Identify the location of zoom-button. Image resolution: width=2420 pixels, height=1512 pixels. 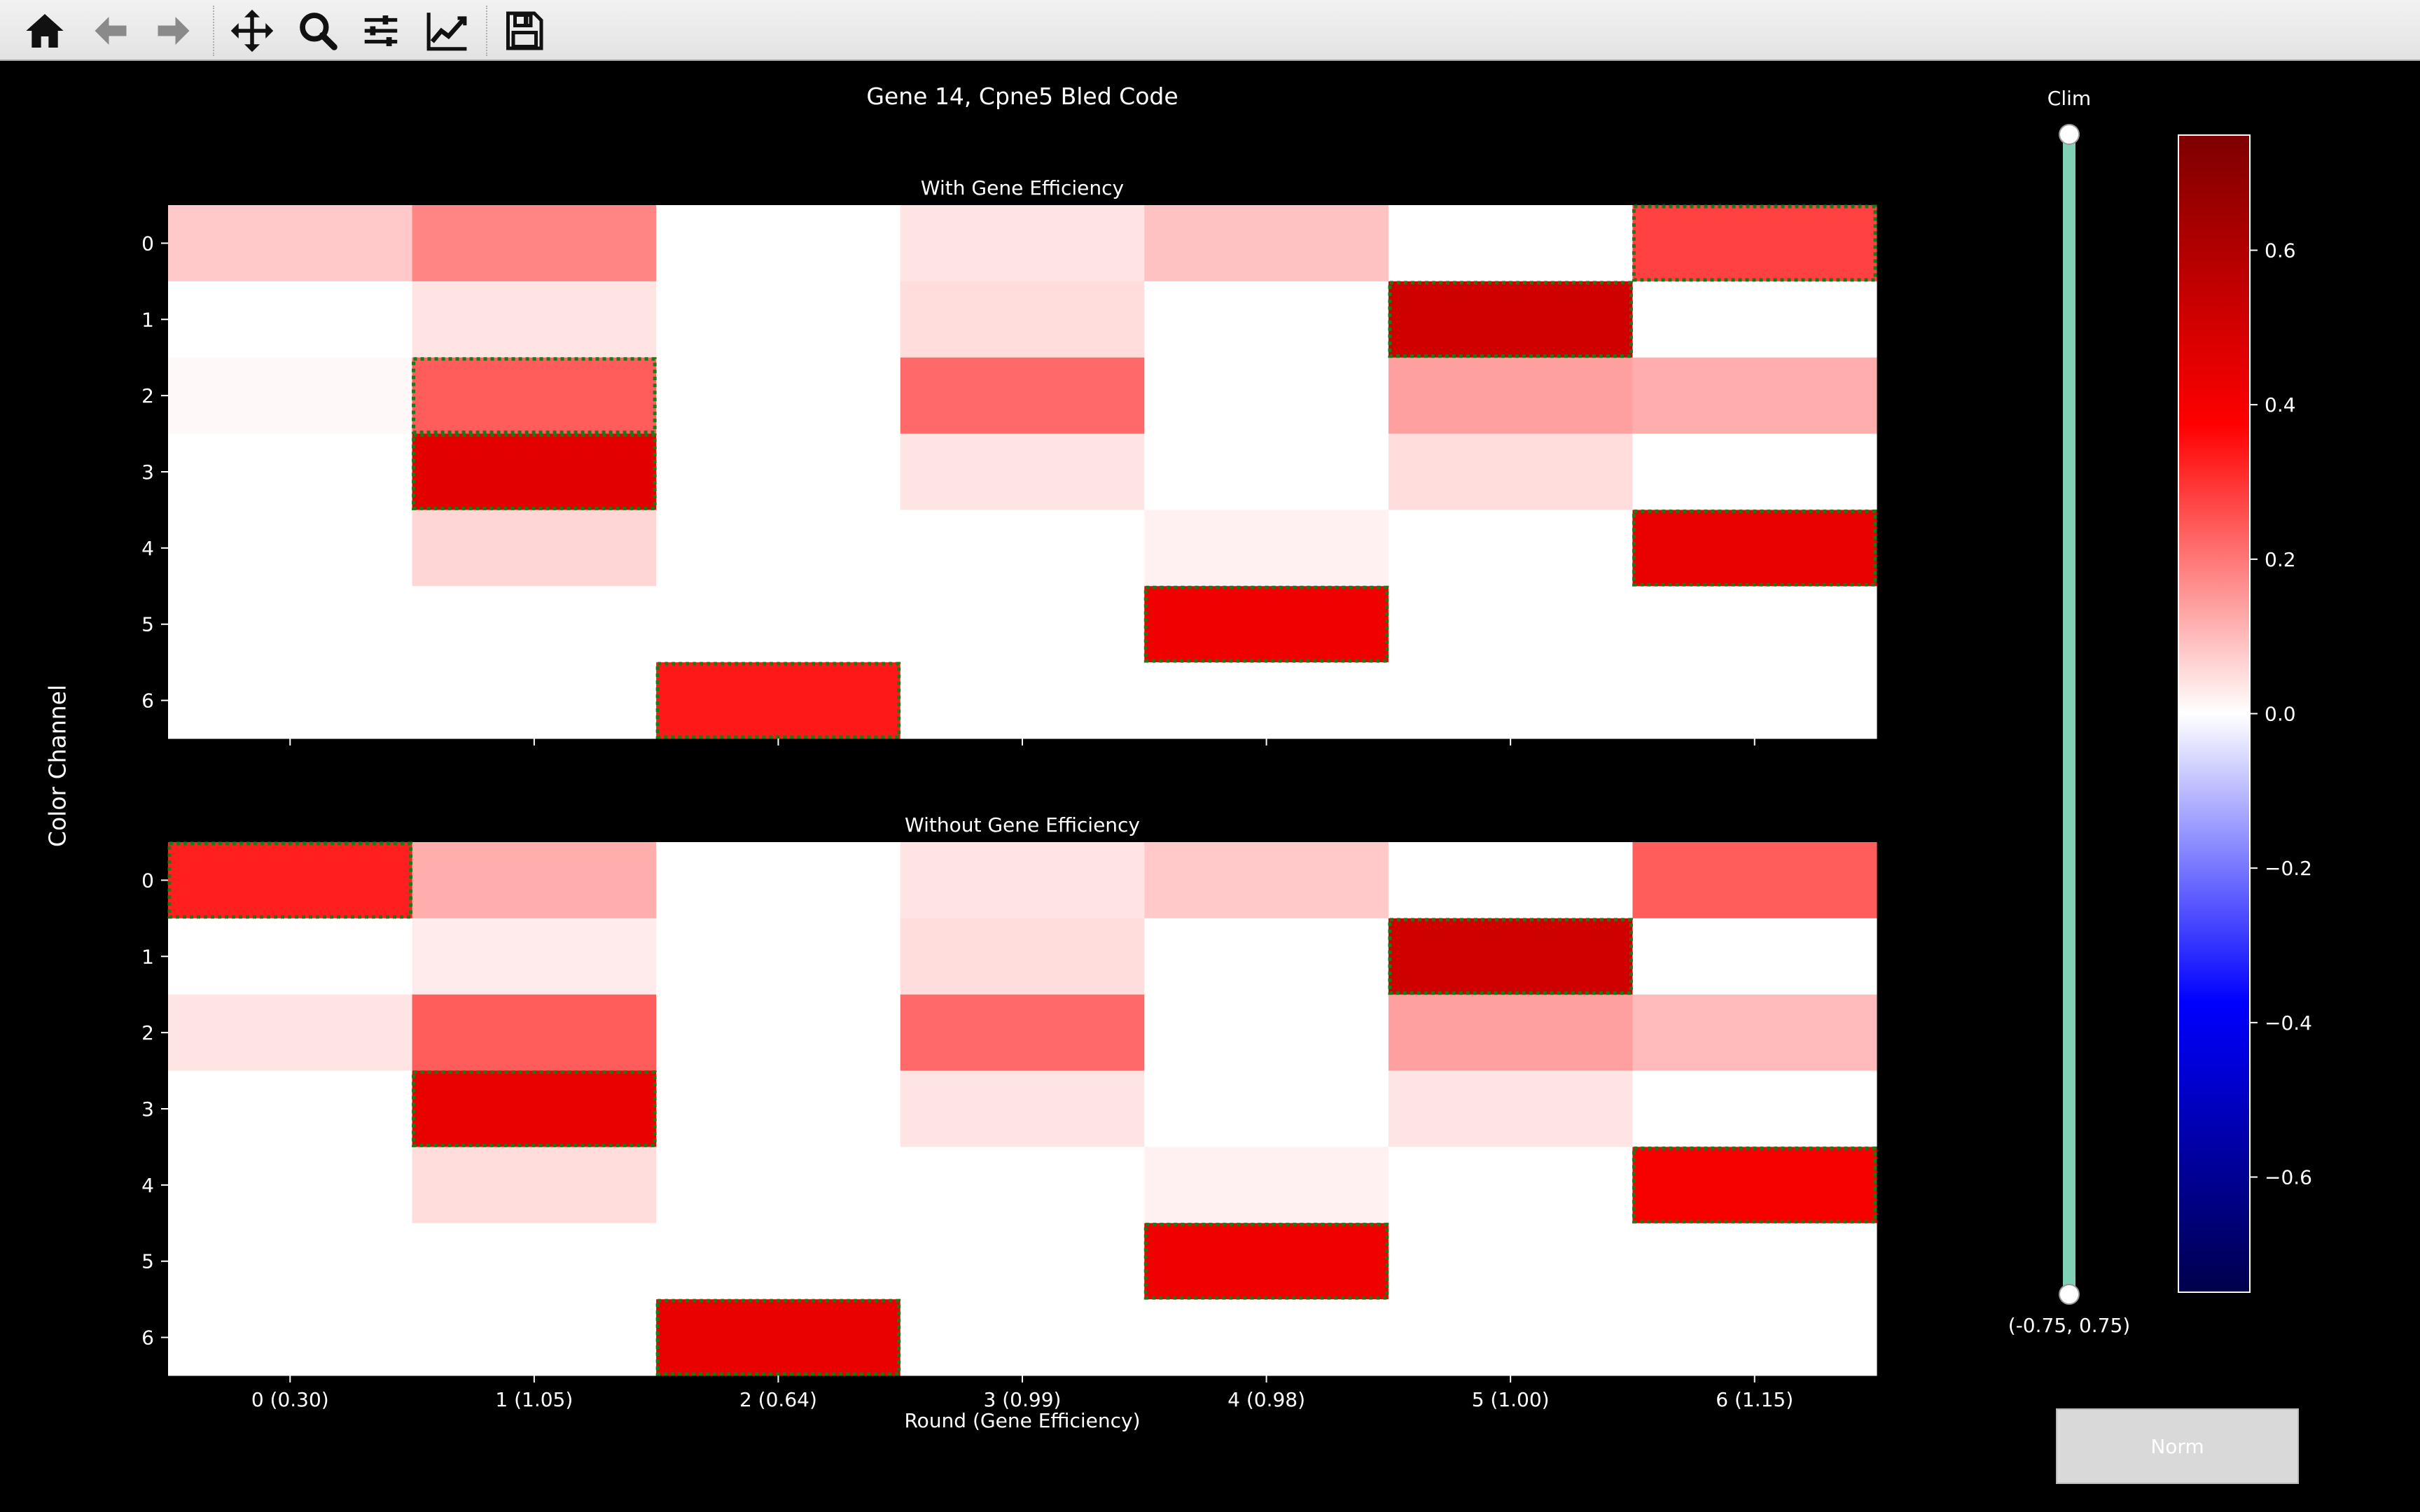
(317, 31).